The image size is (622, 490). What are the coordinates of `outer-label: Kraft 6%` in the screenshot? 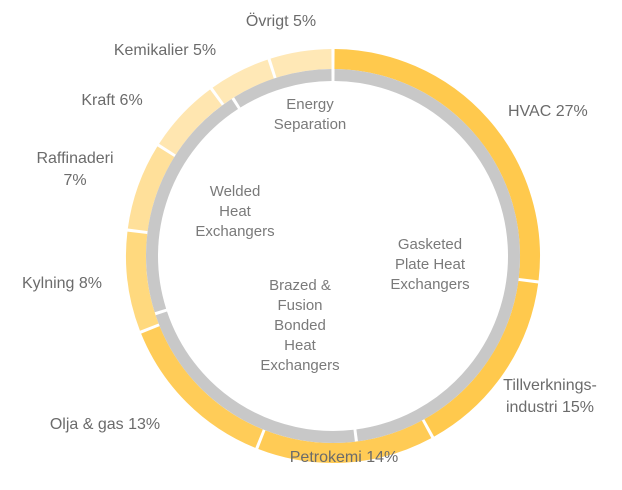 It's located at (111, 100).